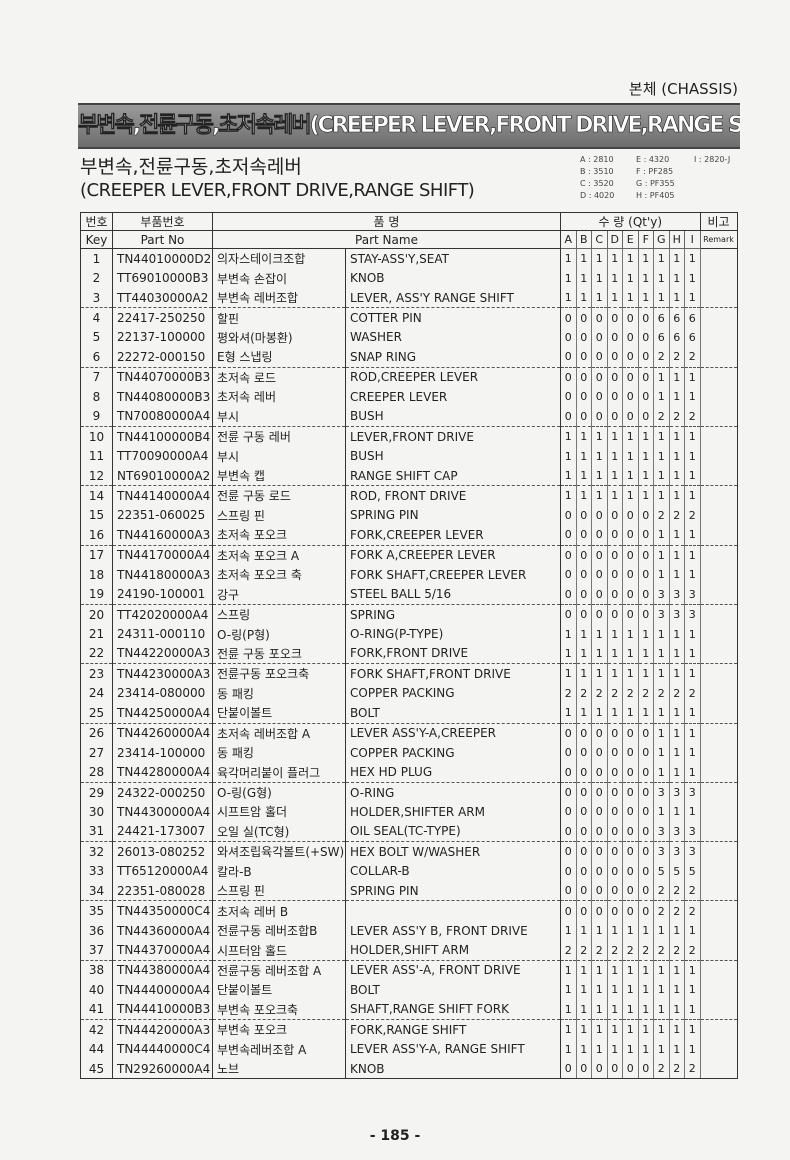  What do you see at coordinates (453, 950) in the screenshot?
I see `name-en: HOLDER,SHIFT ARM` at bounding box center [453, 950].